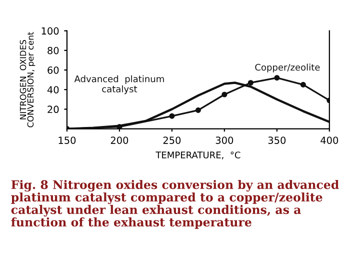  What do you see at coordinates (53, 50) in the screenshot?
I see `y-tick-label: 80` at bounding box center [53, 50].